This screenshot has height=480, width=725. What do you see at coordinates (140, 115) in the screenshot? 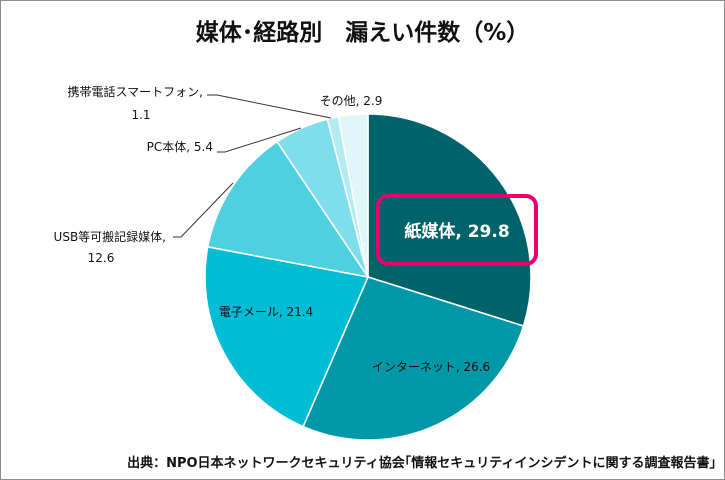
I see `slice-value-5: 1.1` at bounding box center [140, 115].